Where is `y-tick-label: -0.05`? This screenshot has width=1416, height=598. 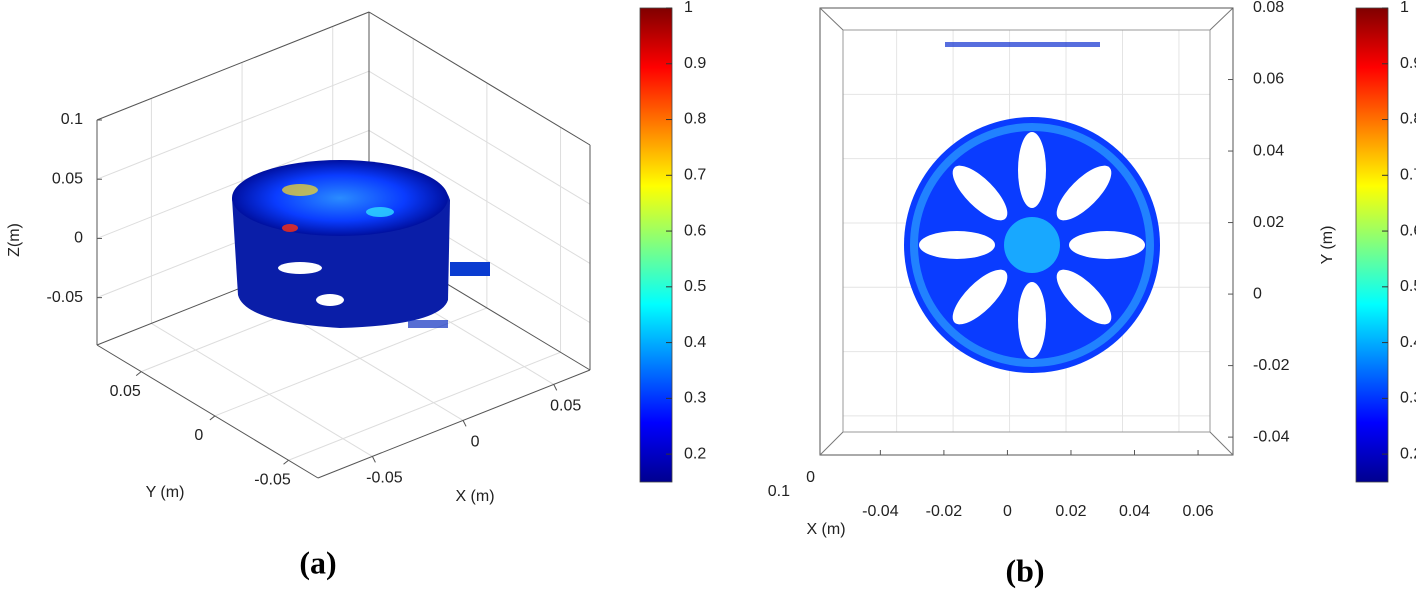 y-tick-label: -0.05 is located at coordinates (272, 479).